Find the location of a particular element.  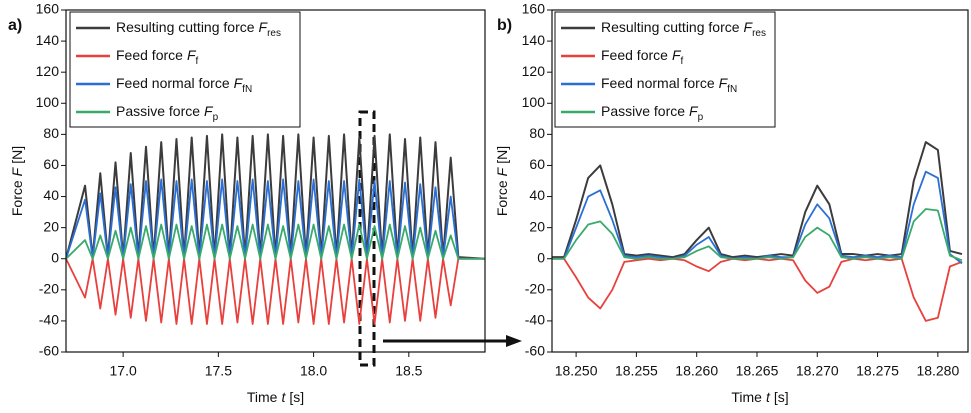

x-tick-label: 18.250 is located at coordinates (576, 371).